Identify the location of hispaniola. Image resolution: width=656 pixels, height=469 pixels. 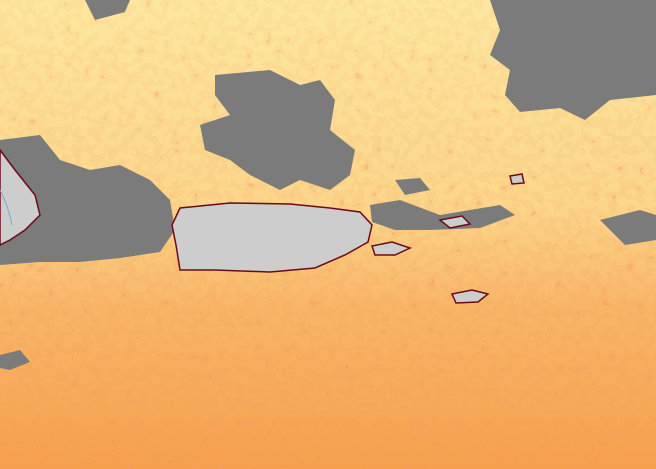
(20, 197).